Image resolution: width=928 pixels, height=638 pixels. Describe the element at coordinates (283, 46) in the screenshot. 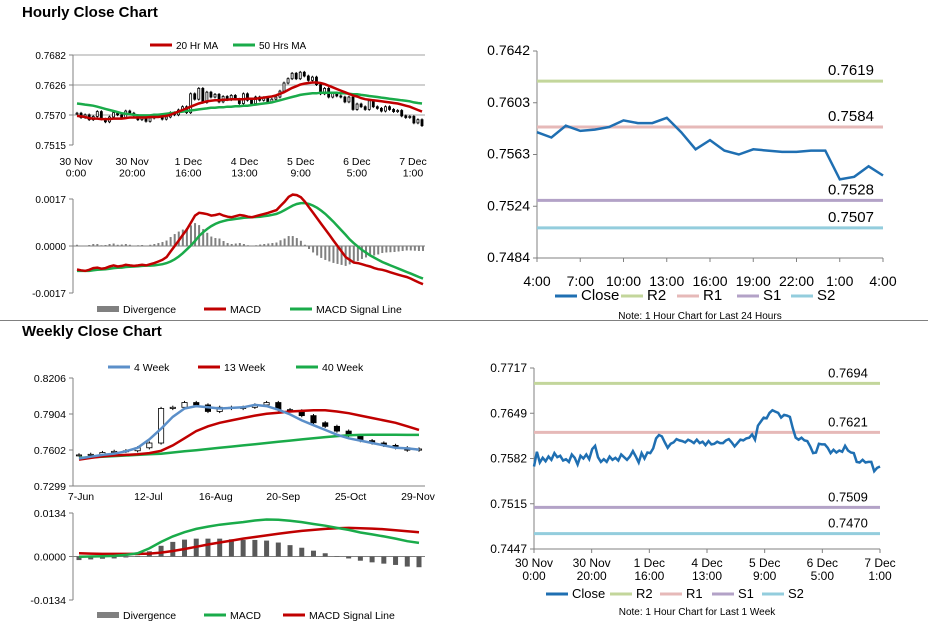

I see `legend-50hr-ma-label: 50 Hrs MA` at that location.